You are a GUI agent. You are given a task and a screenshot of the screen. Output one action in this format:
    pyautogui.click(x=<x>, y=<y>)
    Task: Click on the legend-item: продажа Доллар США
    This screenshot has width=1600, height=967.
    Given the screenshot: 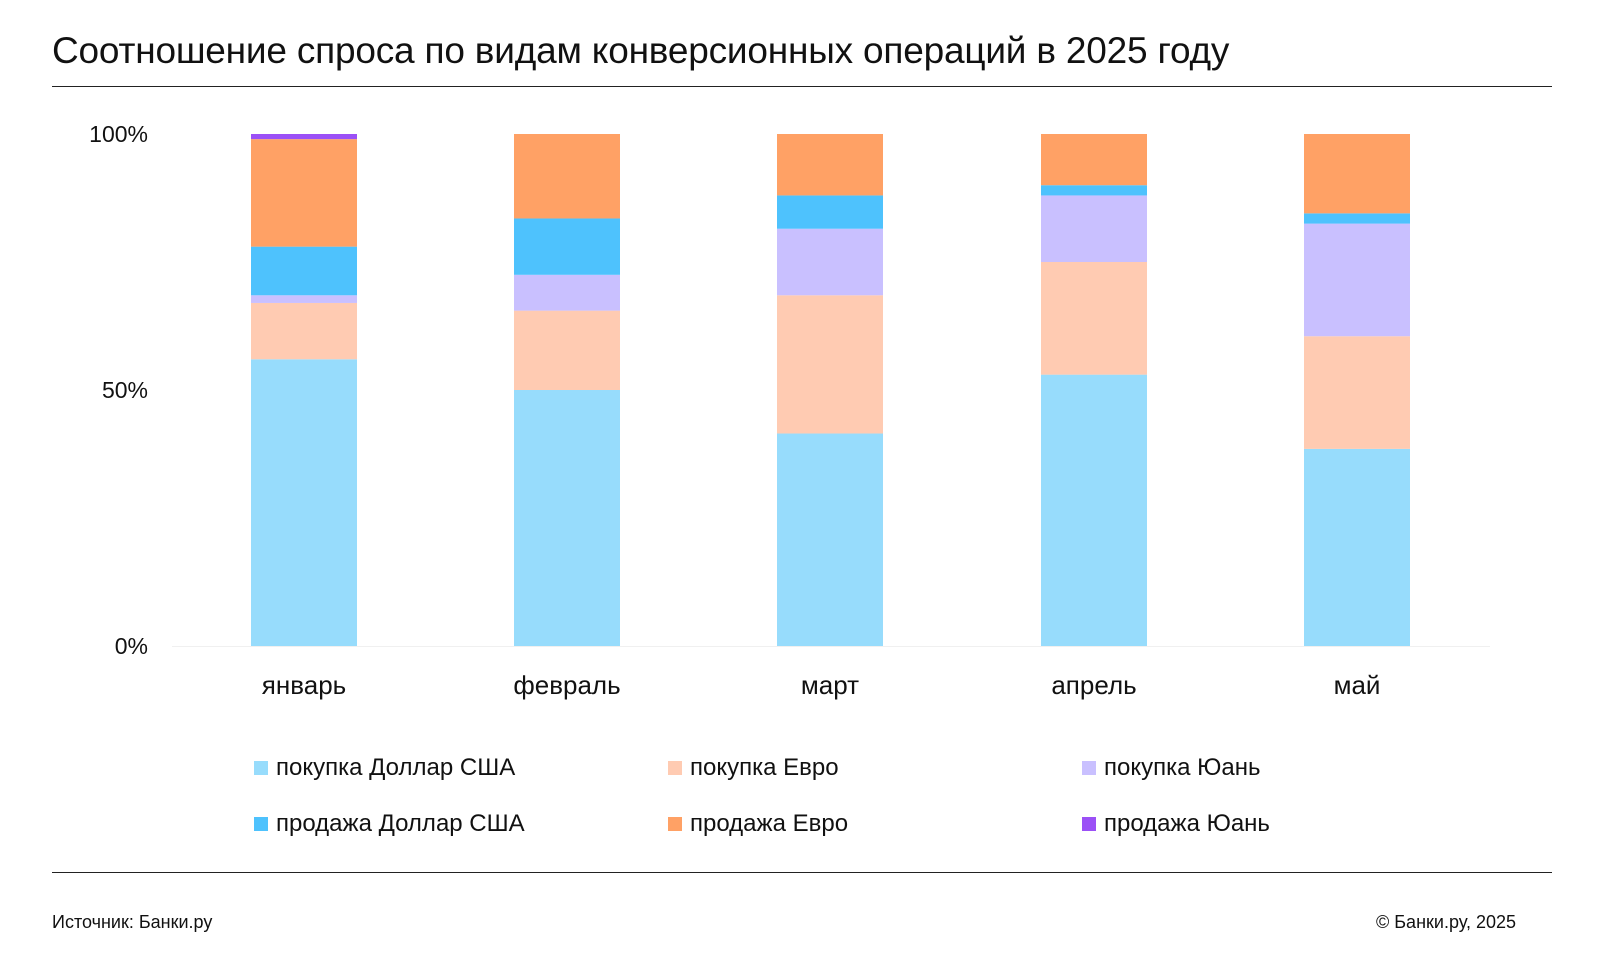 What is the action you would take?
    pyautogui.click(x=389, y=824)
    